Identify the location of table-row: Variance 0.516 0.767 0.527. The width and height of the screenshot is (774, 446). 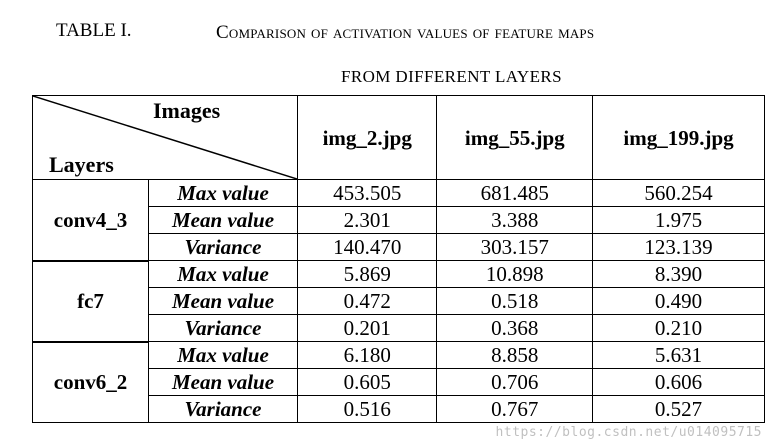
(399, 409).